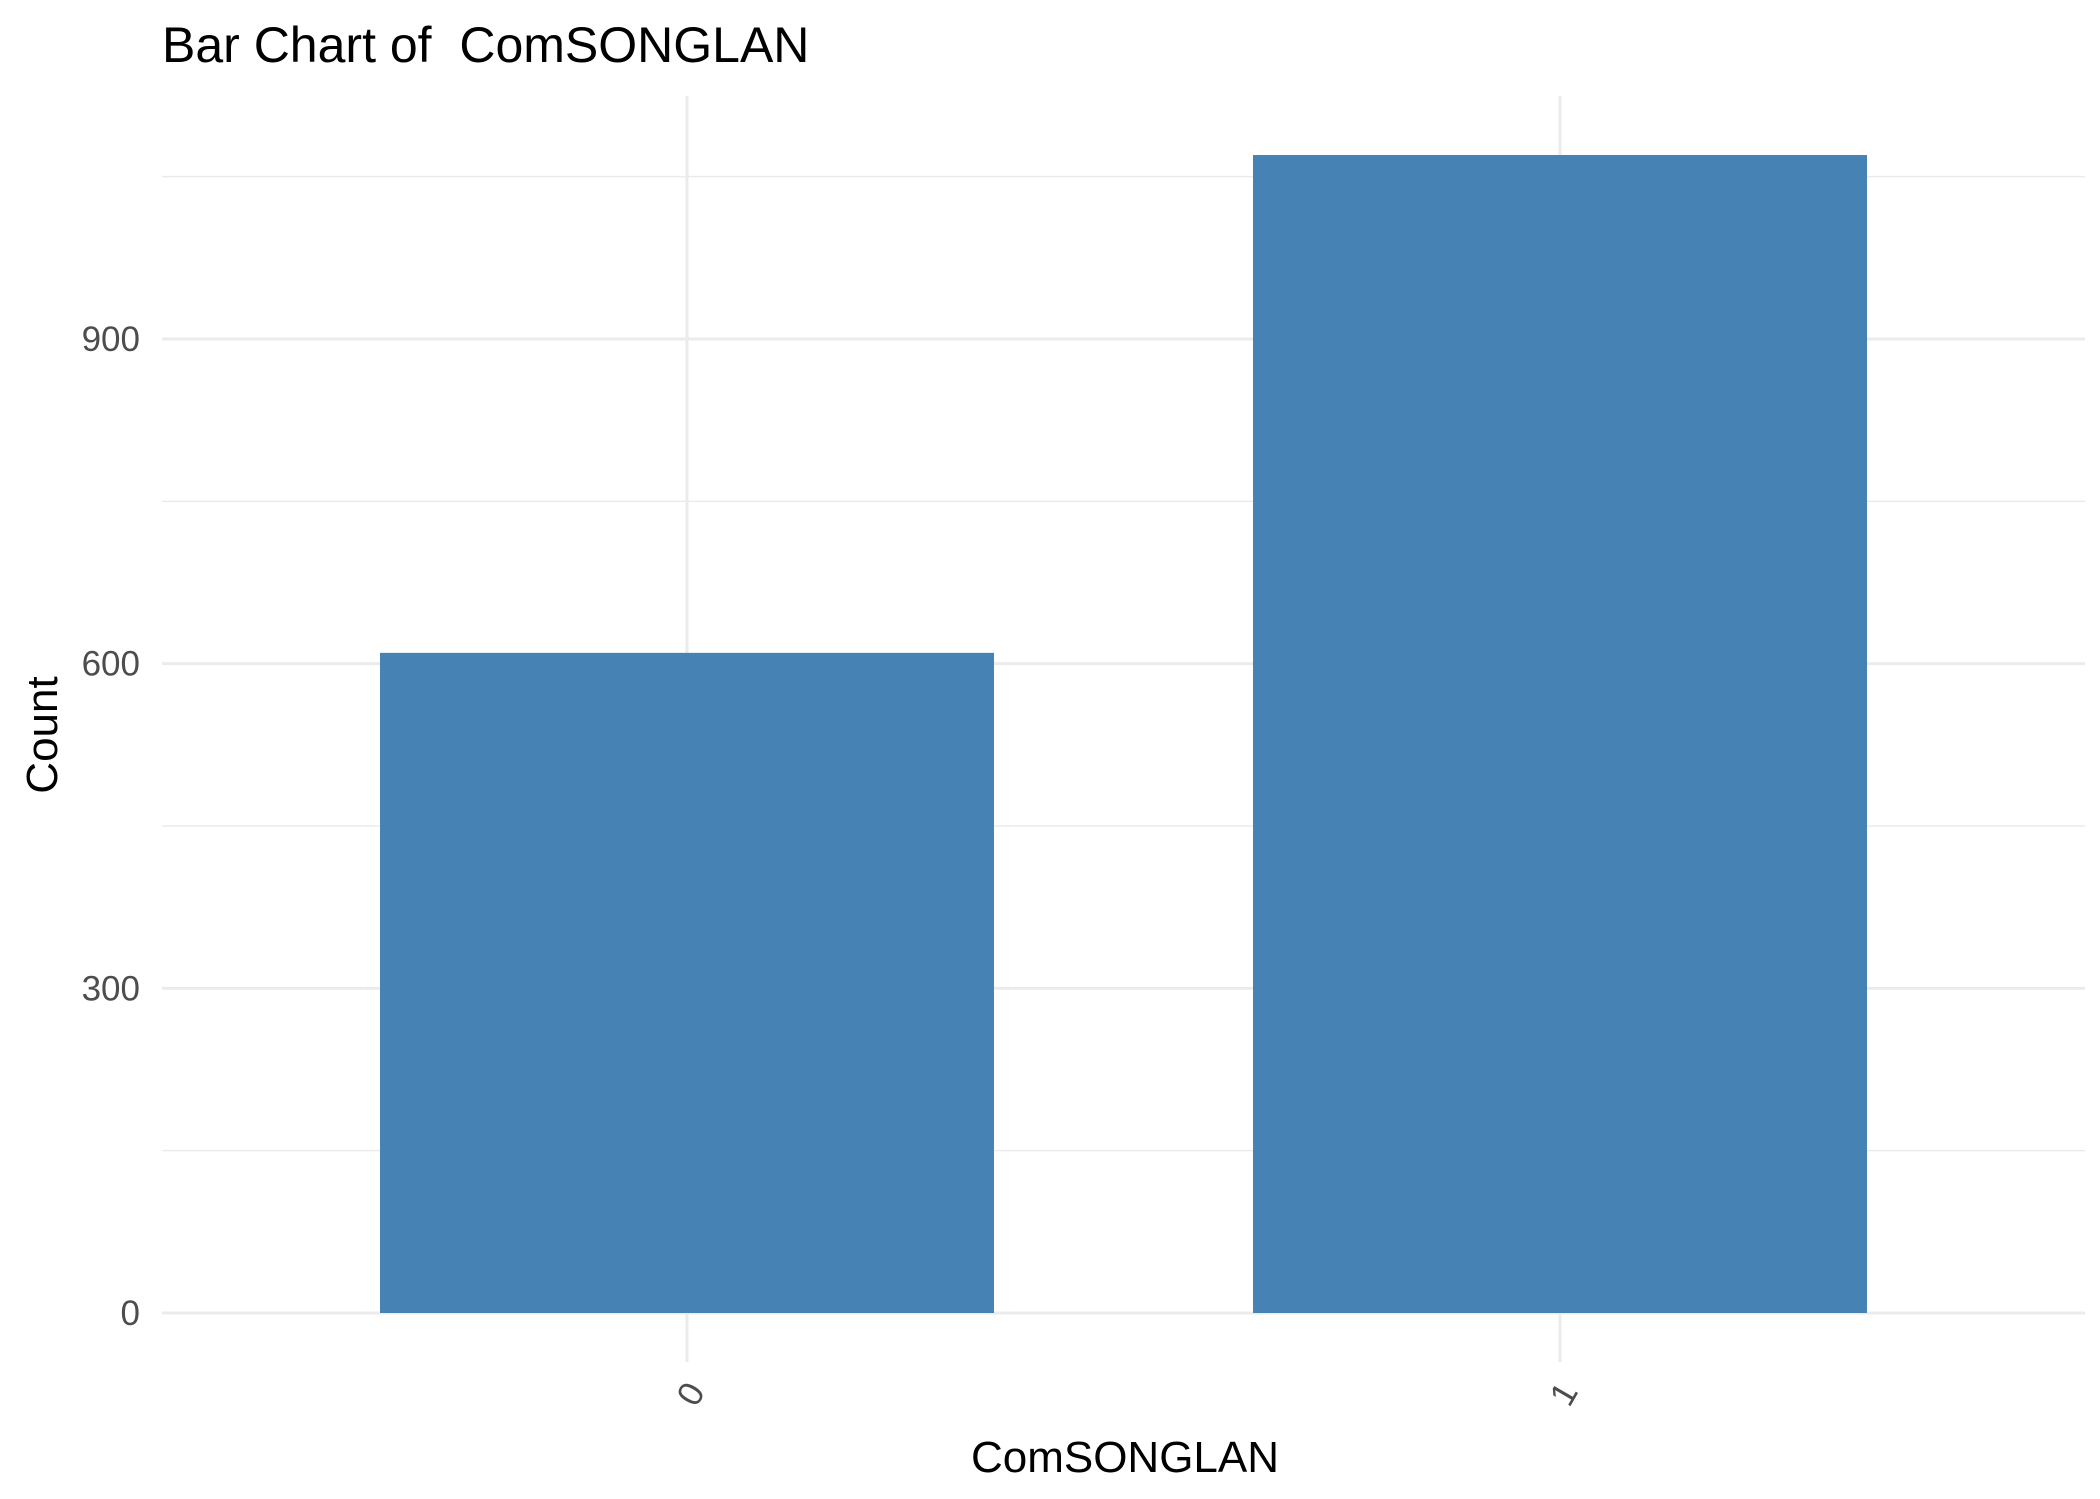 Image resolution: width=2100 pixels, height=1499 pixels. I want to click on y-tick-label: 900, so click(111, 339).